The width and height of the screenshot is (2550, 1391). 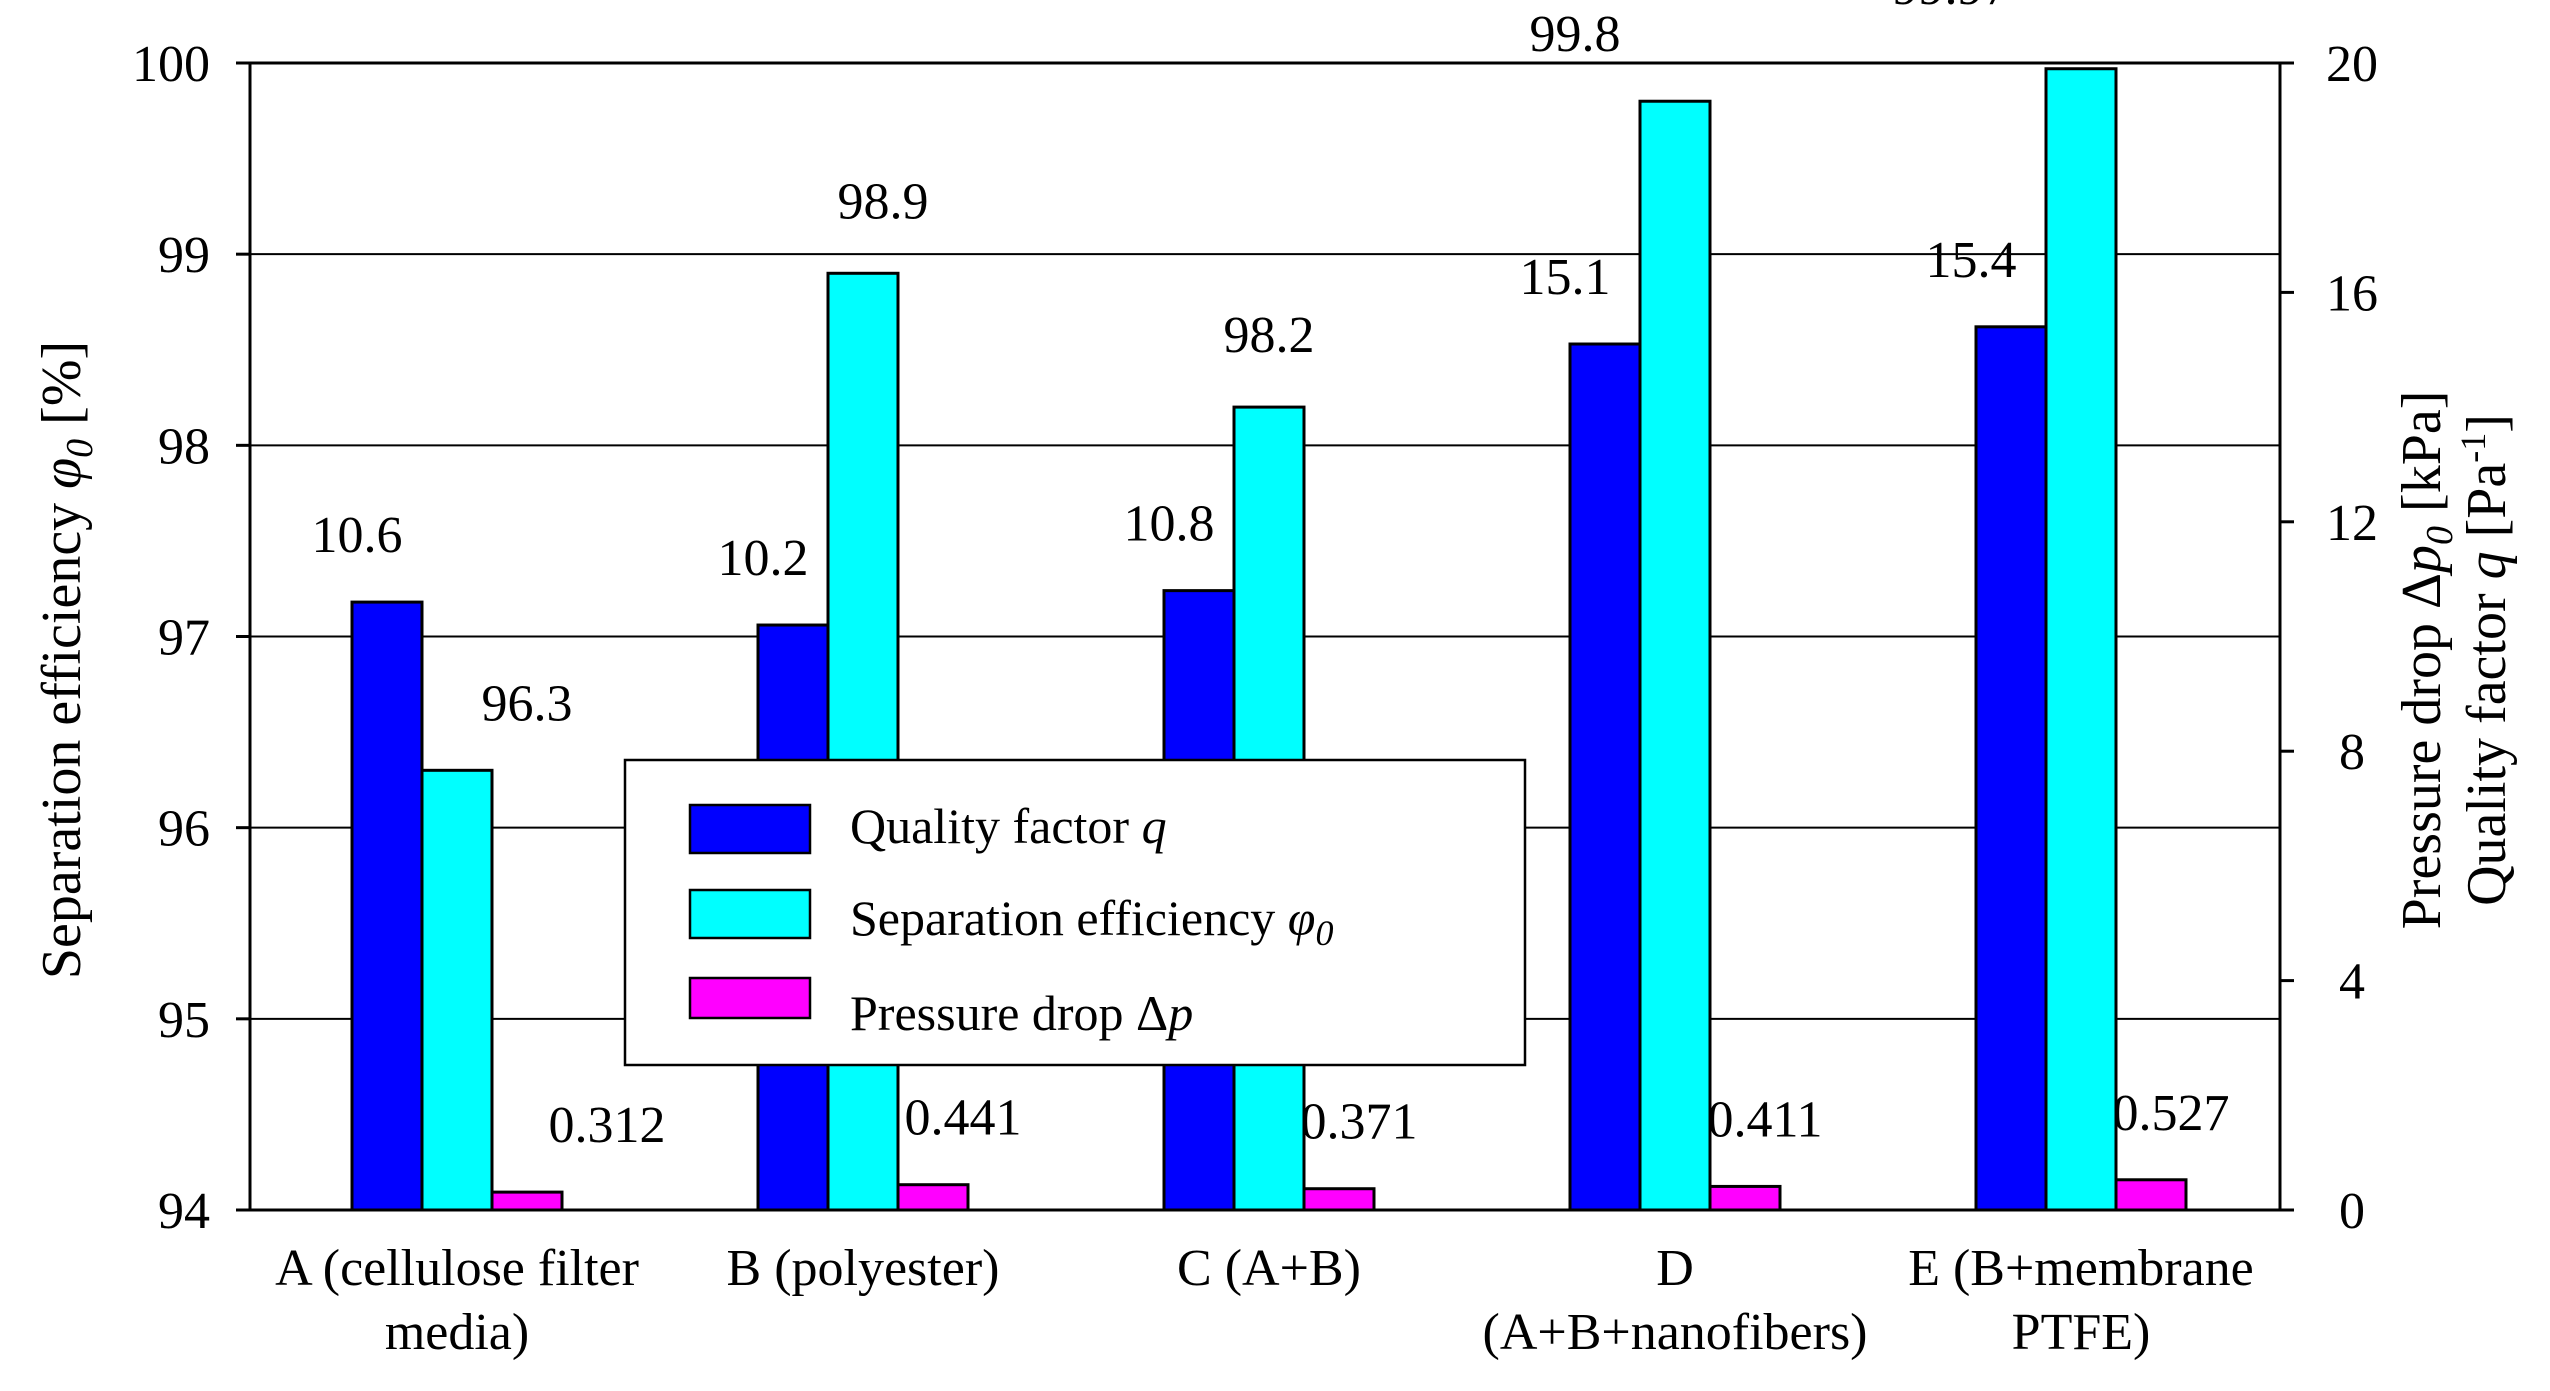 What do you see at coordinates (1008, 826) in the screenshot?
I see `legend-label-quality-factor: Quality factor q` at bounding box center [1008, 826].